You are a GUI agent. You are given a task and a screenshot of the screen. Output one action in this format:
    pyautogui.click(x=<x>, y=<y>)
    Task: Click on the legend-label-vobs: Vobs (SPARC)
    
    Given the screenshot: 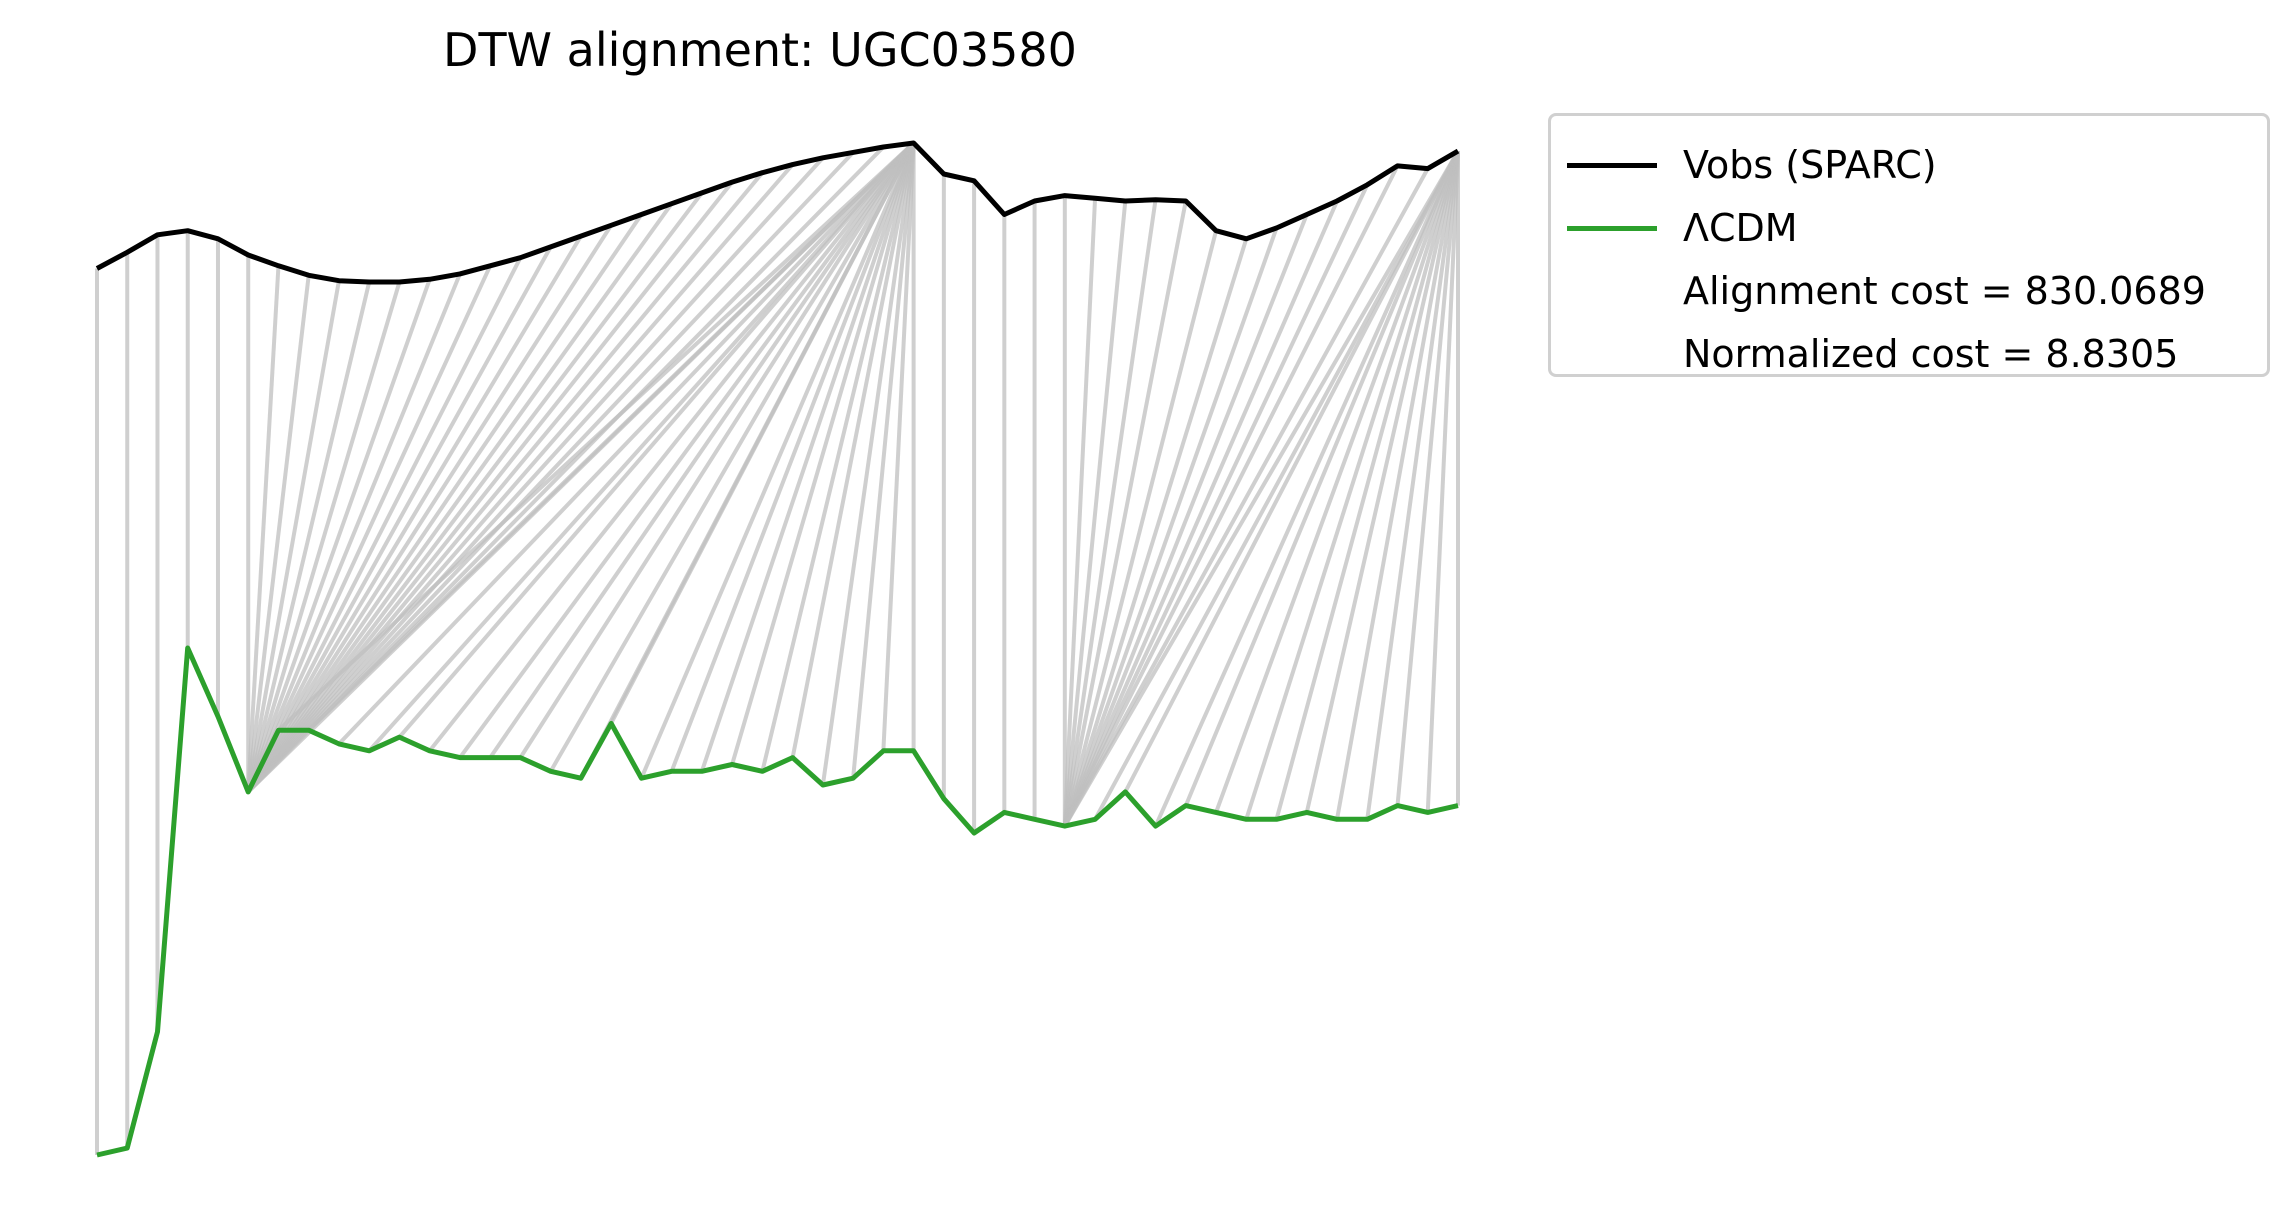 What is the action you would take?
    pyautogui.click(x=1810, y=165)
    